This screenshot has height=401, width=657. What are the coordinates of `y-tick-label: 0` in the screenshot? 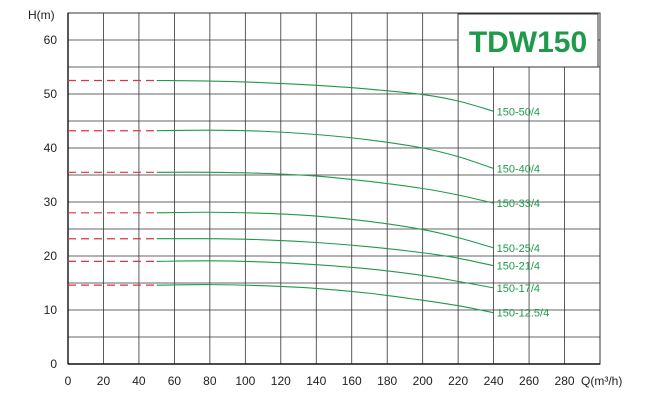 It's located at (53, 364).